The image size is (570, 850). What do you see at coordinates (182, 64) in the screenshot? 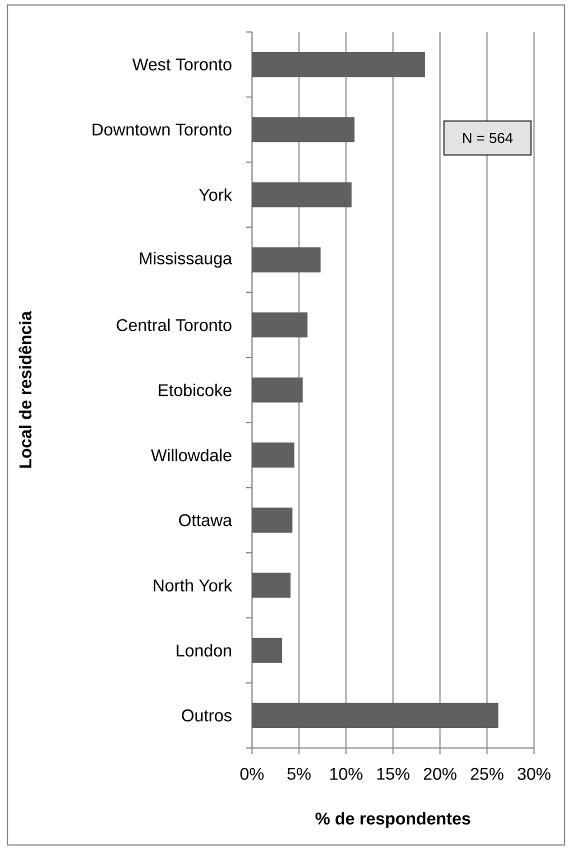
I see `y-tick-label: West Toronto` at bounding box center [182, 64].